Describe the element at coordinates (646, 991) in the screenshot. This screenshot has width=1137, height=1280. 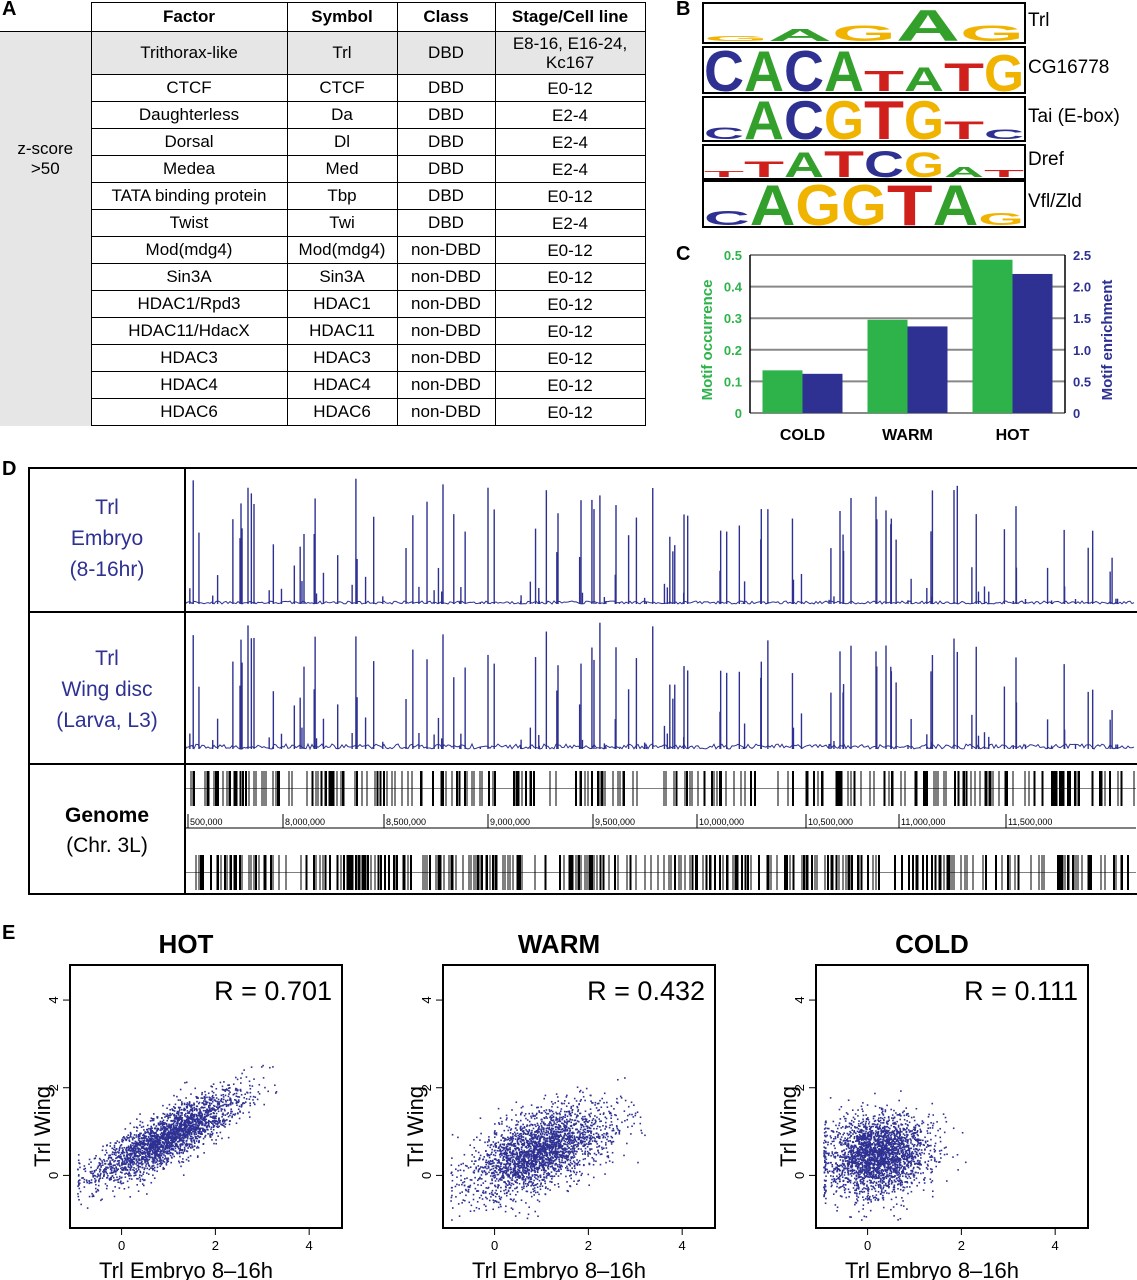
I see `correlation-label: R = 0.432` at that location.